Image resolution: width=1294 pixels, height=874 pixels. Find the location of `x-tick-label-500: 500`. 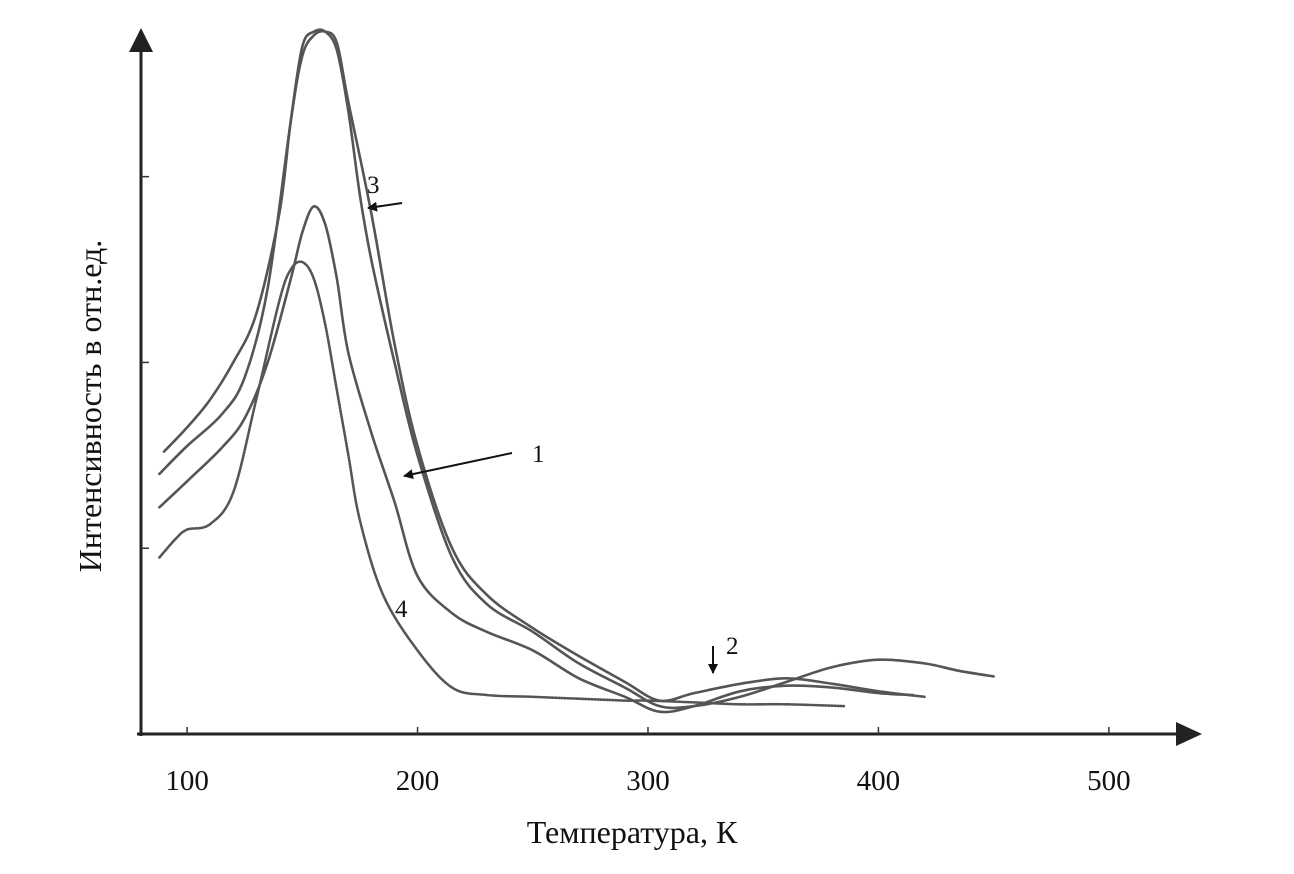

x-tick-label-500: 500 is located at coordinates (1109, 781).